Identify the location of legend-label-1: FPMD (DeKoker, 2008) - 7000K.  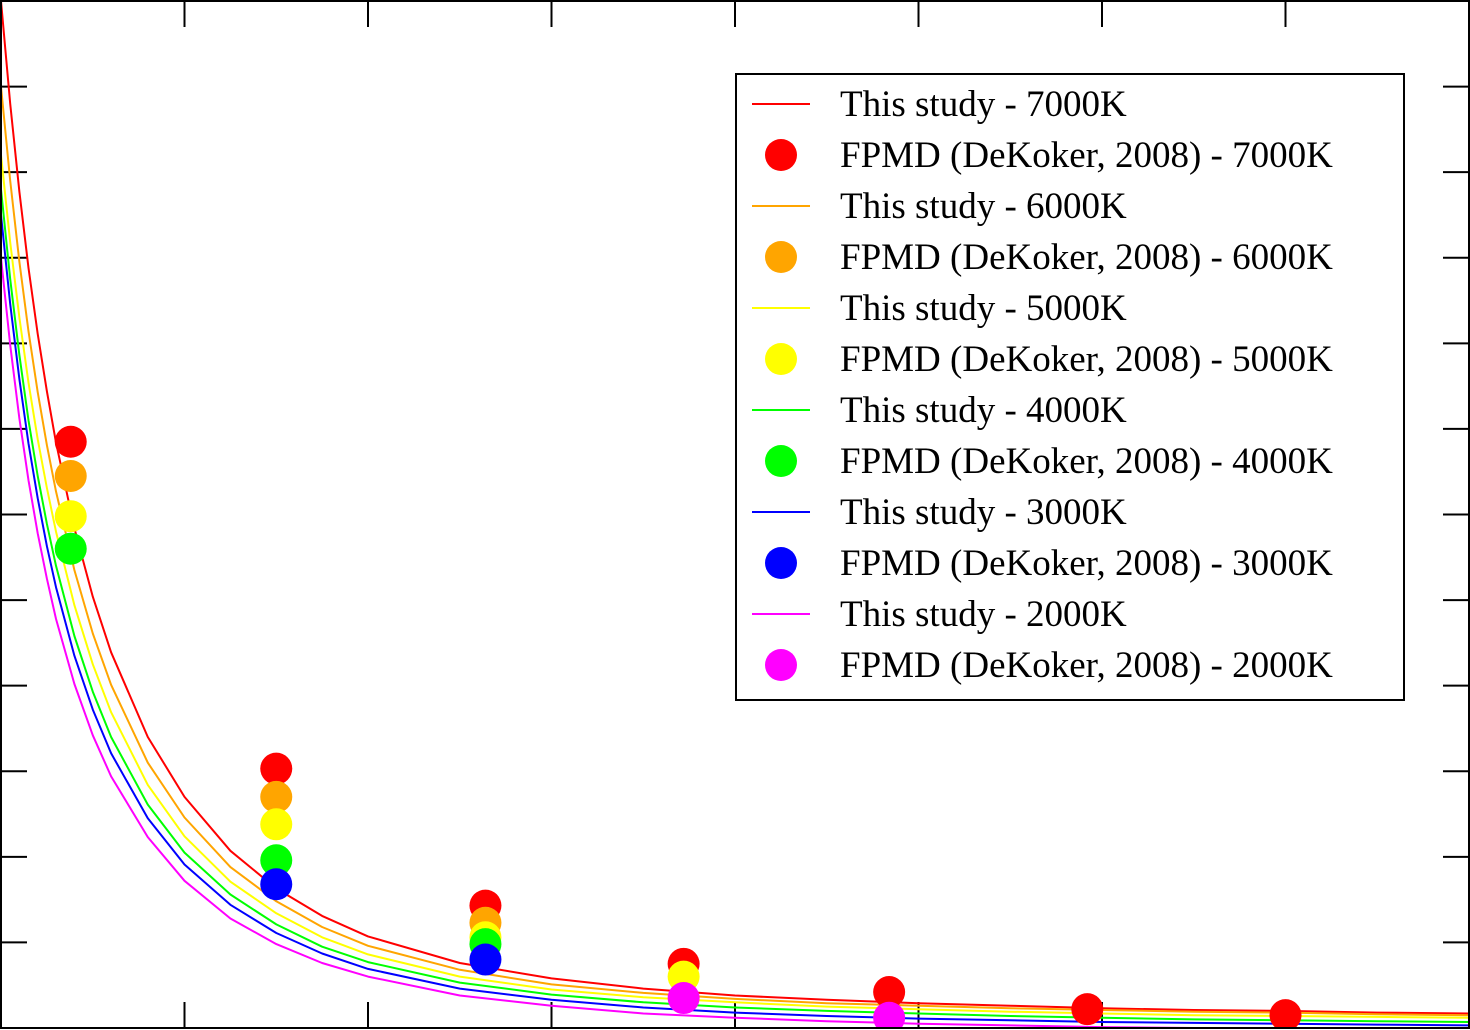
(1086, 155).